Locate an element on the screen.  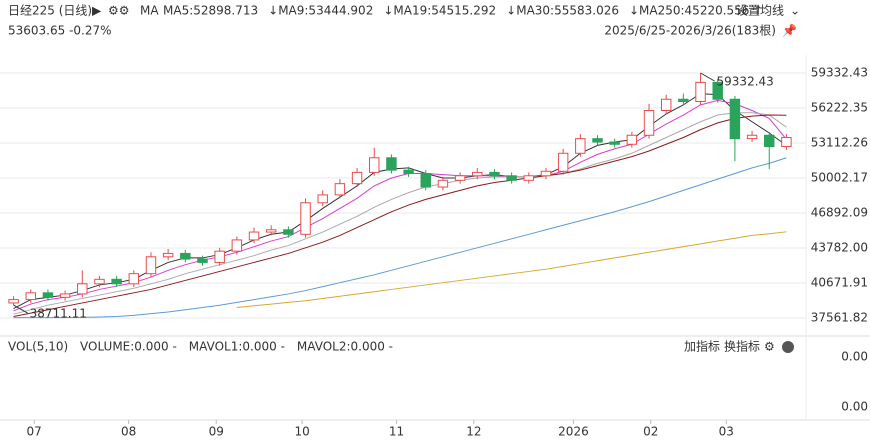
annotation: 38711.11 is located at coordinates (58, 314).